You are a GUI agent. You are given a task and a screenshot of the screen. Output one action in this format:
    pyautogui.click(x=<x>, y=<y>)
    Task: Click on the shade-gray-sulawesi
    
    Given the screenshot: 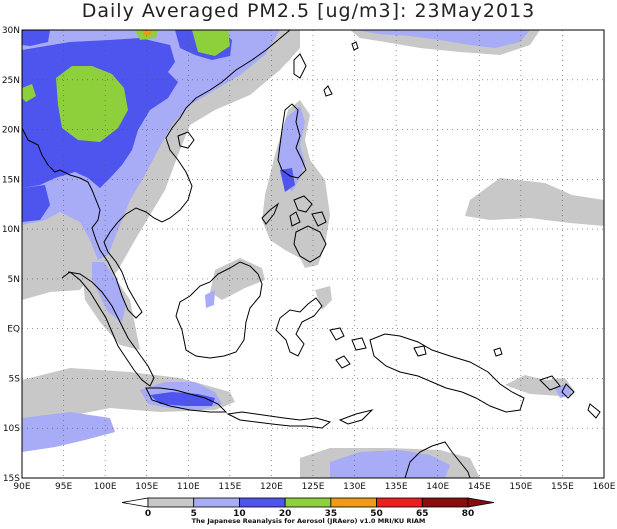 What is the action you would take?
    pyautogui.click(x=323, y=298)
    